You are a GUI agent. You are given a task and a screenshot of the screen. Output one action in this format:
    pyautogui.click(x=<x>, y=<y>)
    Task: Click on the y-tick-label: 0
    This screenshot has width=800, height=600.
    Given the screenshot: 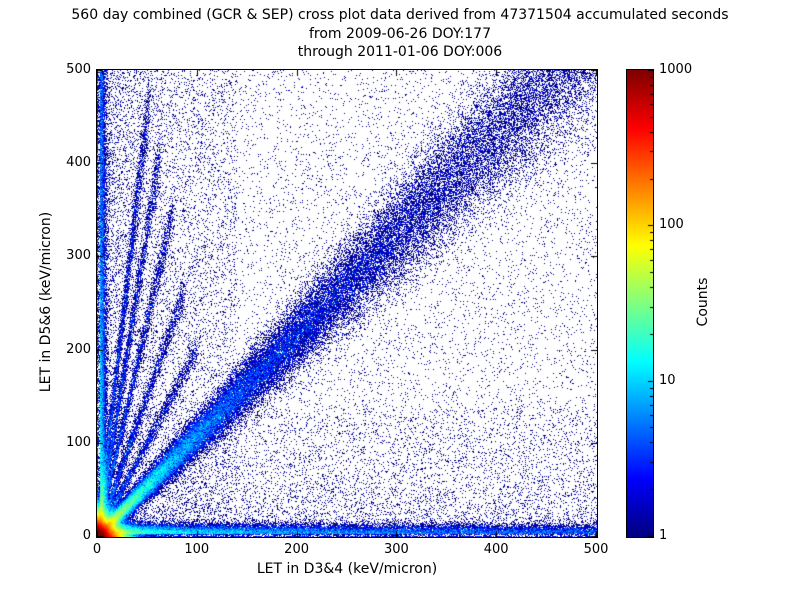 What is the action you would take?
    pyautogui.click(x=86, y=535)
    